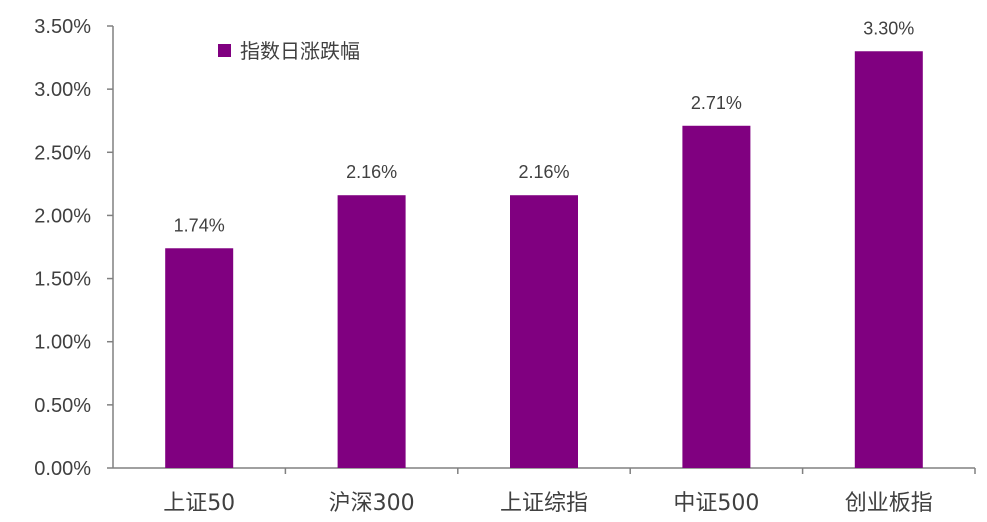 The height and width of the screenshot is (522, 987). What do you see at coordinates (544, 503) in the screenshot?
I see `x-tick-label: 上证综指` at bounding box center [544, 503].